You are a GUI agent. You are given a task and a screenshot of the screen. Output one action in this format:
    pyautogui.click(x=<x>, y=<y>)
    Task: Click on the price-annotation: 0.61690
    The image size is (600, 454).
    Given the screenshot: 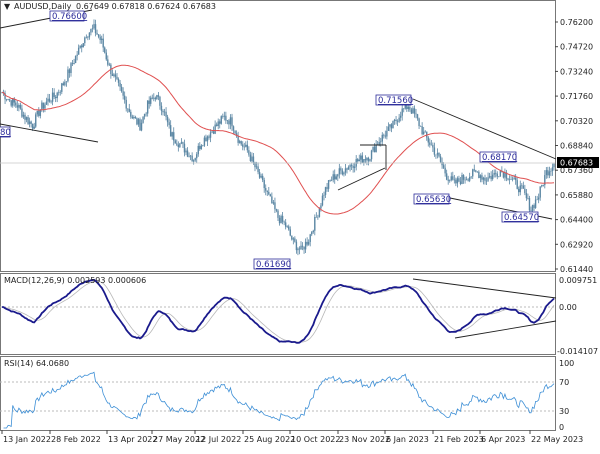 What is the action you would take?
    pyautogui.click(x=272, y=264)
    